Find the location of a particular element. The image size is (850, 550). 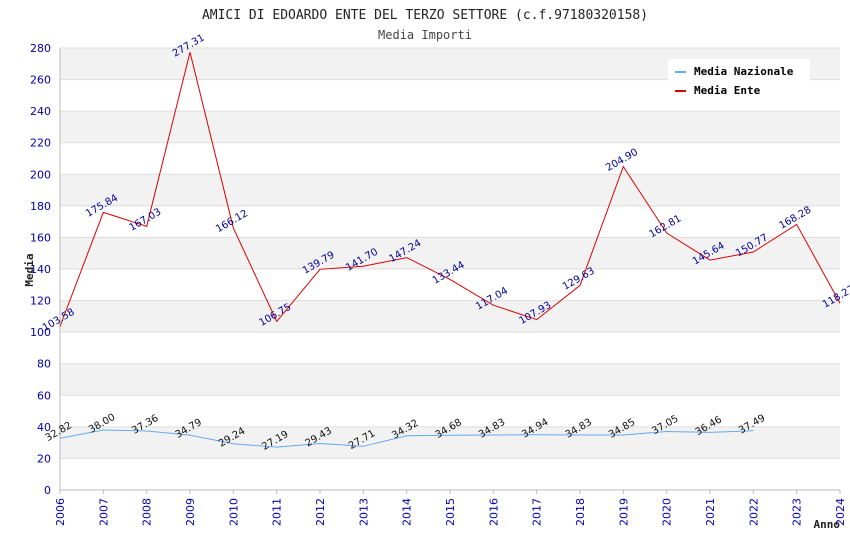

y-tick-label: 80 is located at coordinates (44, 364).